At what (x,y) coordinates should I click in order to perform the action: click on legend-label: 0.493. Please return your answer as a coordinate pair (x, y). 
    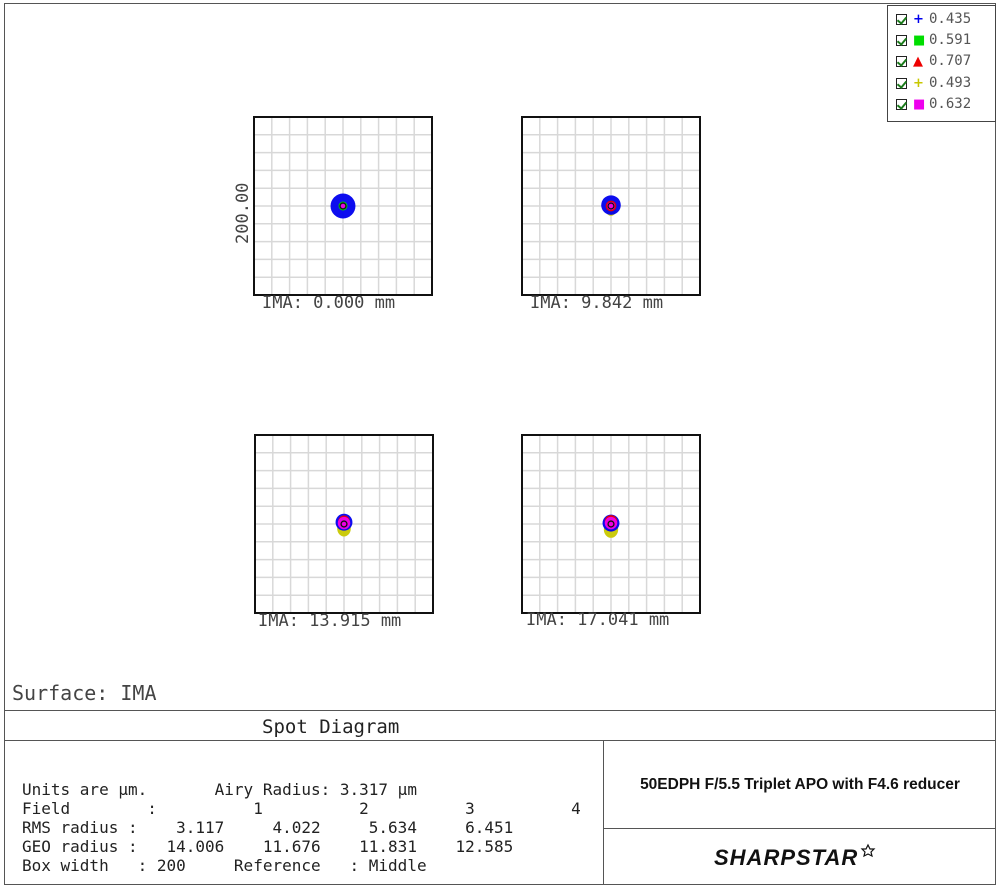
    Looking at the image, I should click on (950, 83).